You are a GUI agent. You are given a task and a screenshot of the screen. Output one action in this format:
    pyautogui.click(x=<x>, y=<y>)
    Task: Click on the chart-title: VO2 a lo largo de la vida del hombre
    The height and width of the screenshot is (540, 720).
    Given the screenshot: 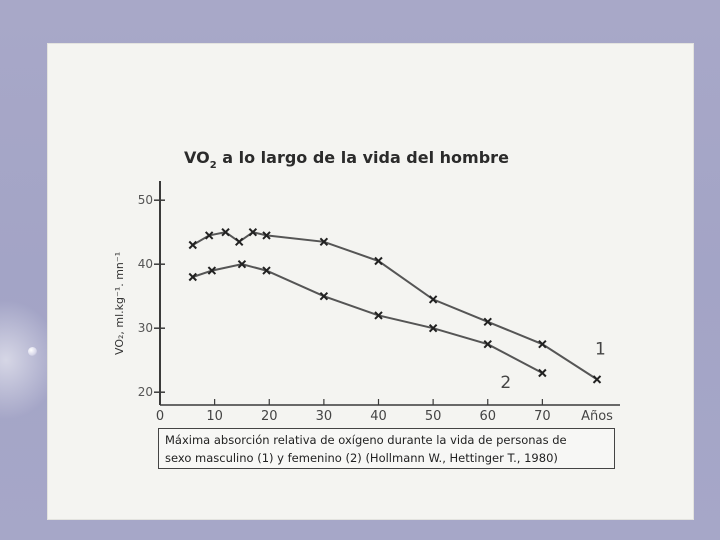 What is the action you would take?
    pyautogui.click(x=346, y=159)
    